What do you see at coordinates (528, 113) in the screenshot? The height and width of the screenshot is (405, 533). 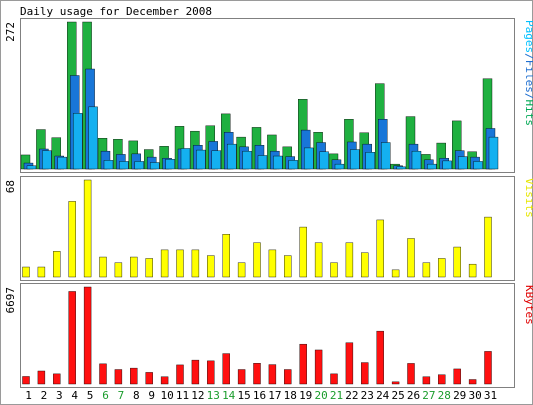 I see `legend-part-hits-files-pages-4: Hits` at bounding box center [528, 113].